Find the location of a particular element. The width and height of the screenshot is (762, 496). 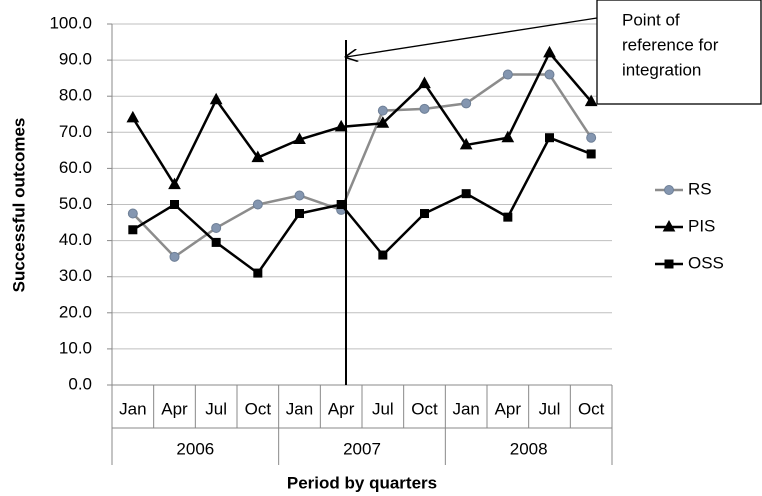

y-tick-label: 0.0 is located at coordinates (80, 383).